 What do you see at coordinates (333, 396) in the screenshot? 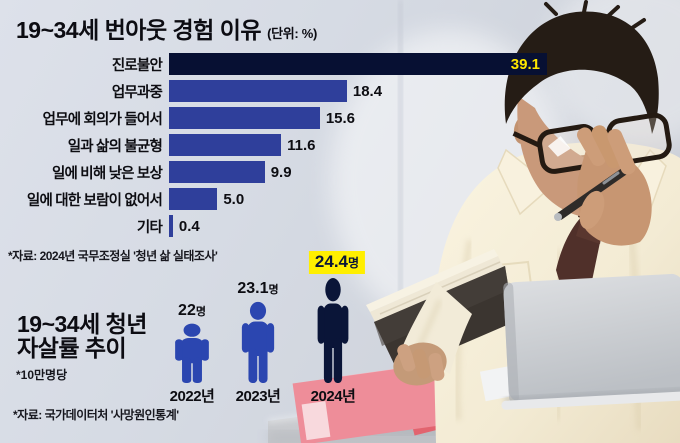
I see `pictogram-year-label: 2024년` at bounding box center [333, 396].